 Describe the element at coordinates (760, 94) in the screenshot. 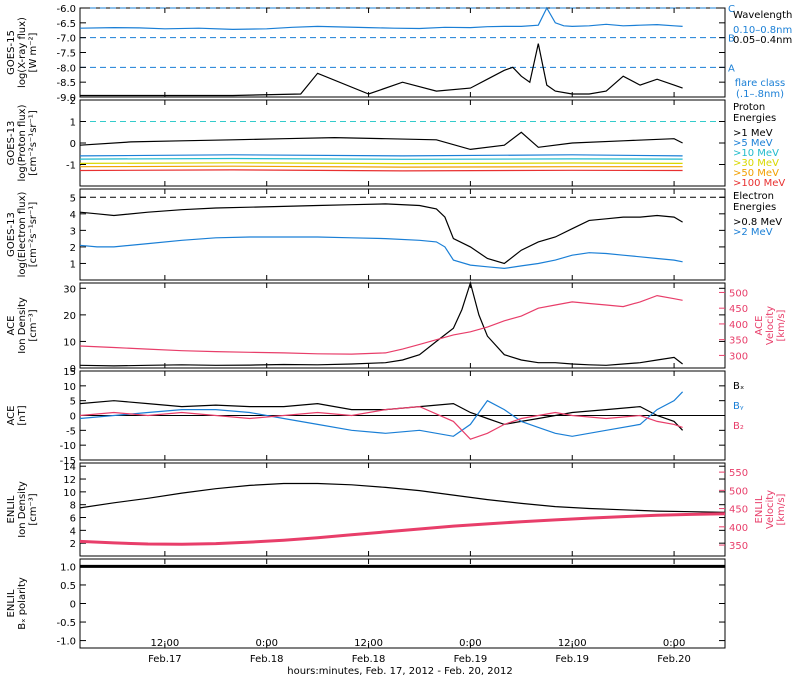

I see `flare-class-note: (.1–.8nm)` at that location.